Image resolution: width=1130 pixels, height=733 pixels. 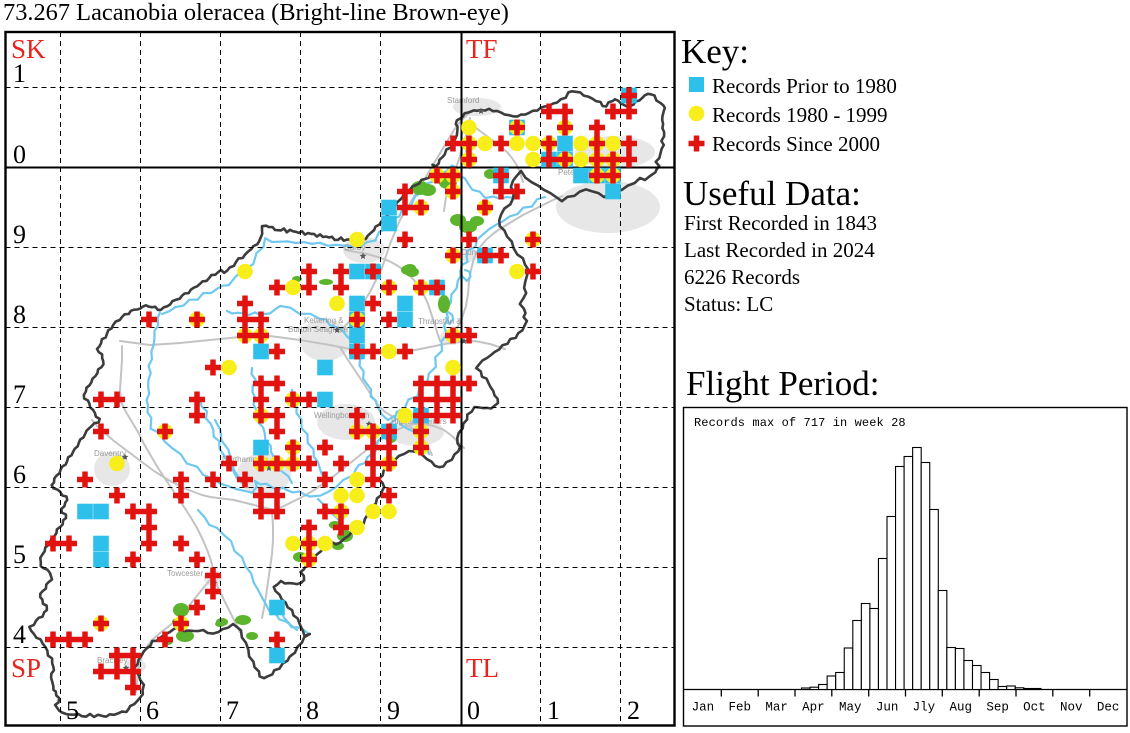 I want to click on svg-text: Daventry, so click(x=110, y=453).